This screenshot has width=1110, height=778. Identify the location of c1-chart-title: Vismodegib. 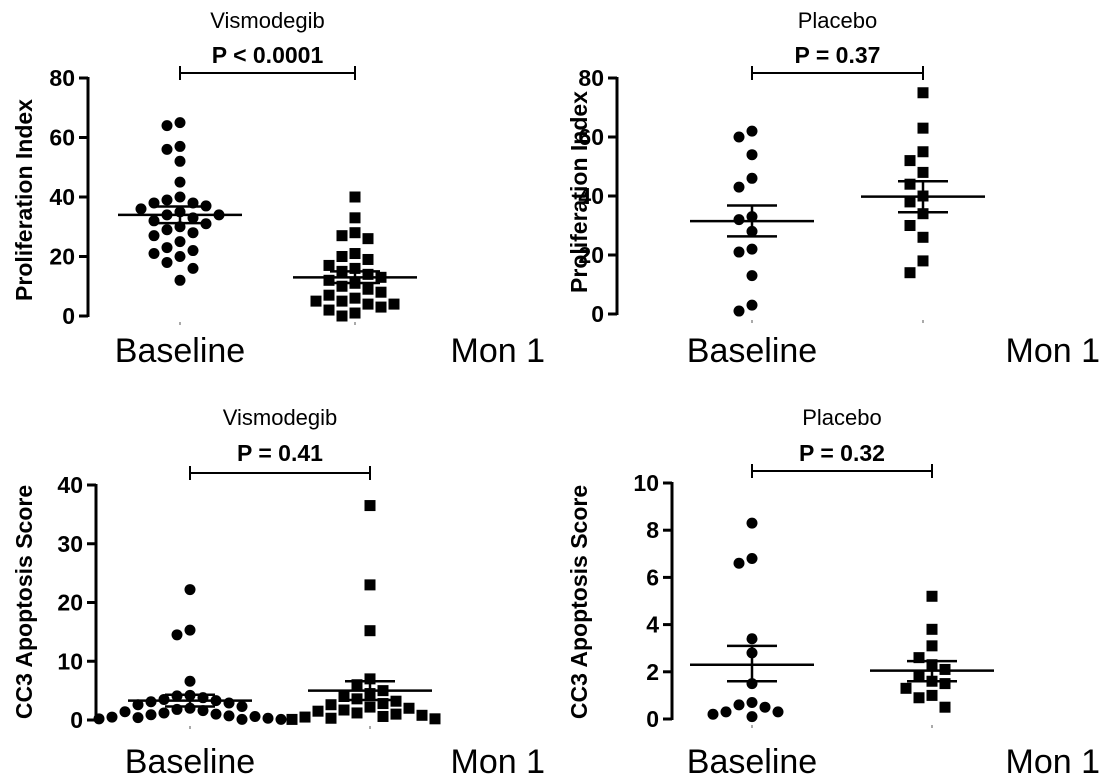
(267, 20).